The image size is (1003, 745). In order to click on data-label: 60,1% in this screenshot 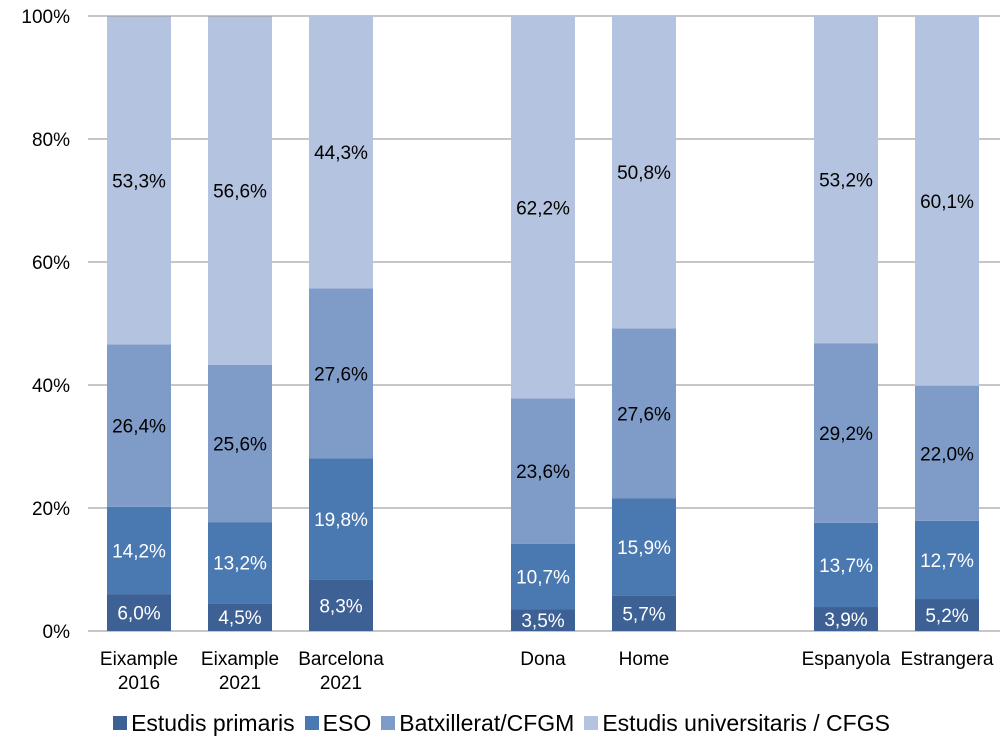, I will do `click(947, 202)`.